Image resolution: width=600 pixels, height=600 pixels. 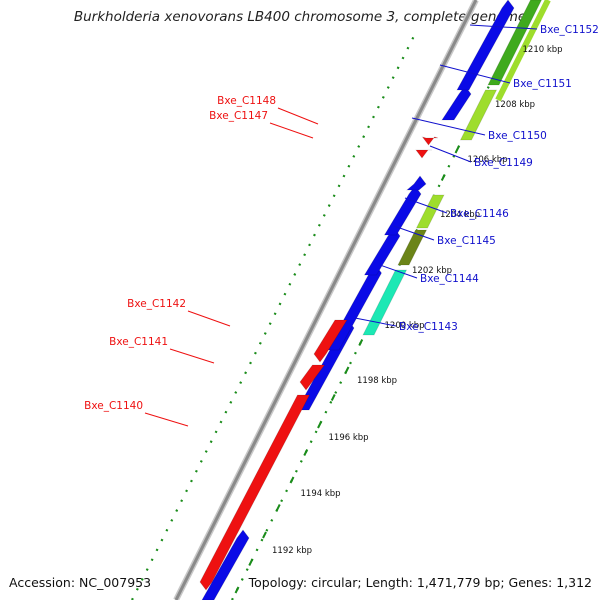 What do you see at coordinates (138, 342) in the screenshot?
I see `reverse-gene-label: Bxe_C1141` at bounding box center [138, 342].